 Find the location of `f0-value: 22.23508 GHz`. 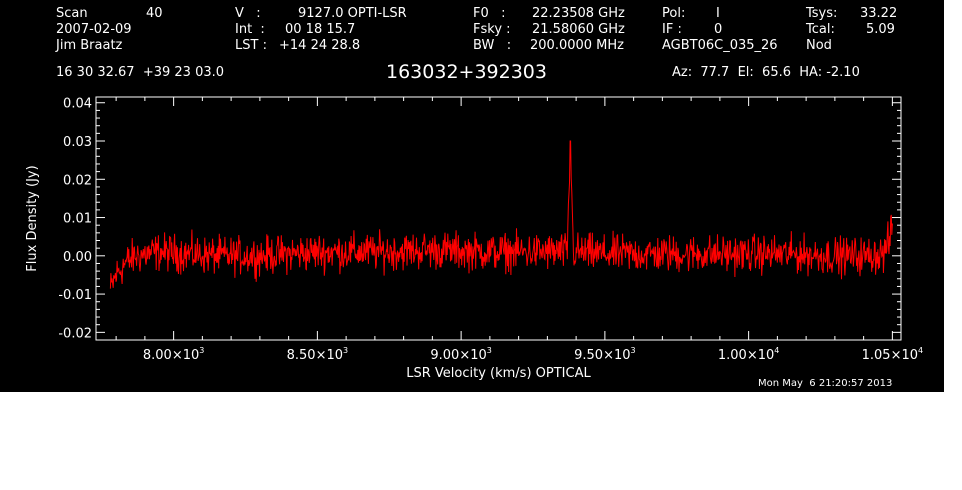

f0-value: 22.23508 GHz is located at coordinates (578, 13).